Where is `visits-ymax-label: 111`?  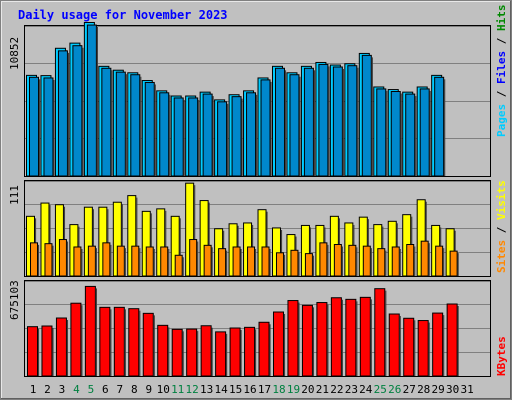 visits-ymax-label: 111 is located at coordinates (14, 195).